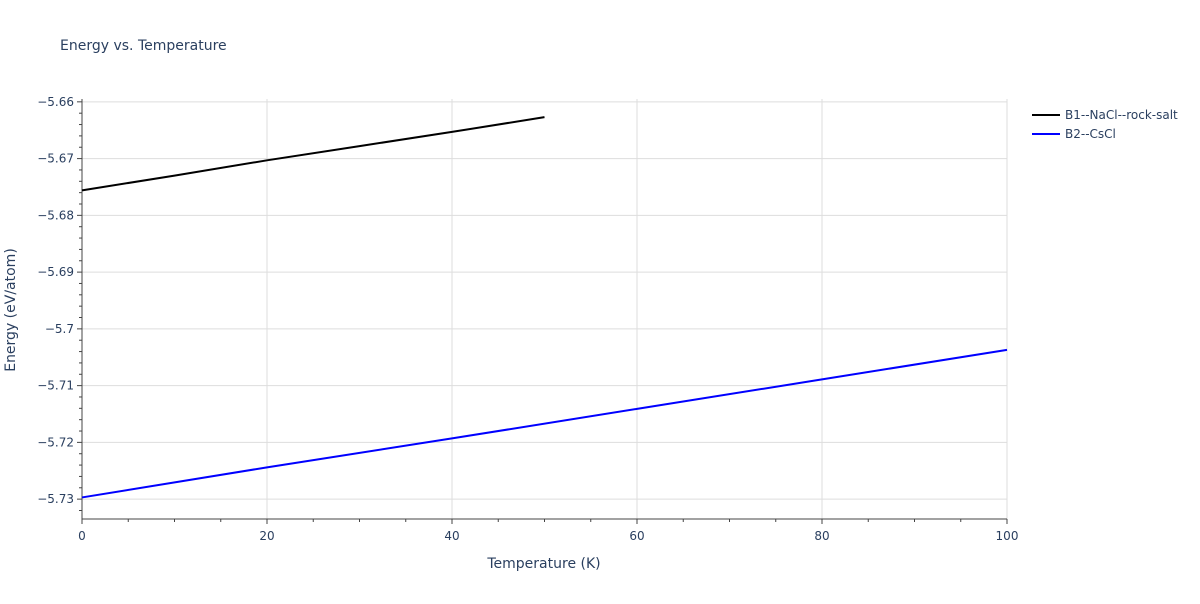 The image size is (1200, 604). What do you see at coordinates (821, 536) in the screenshot?
I see `x-tick-label: 80` at bounding box center [821, 536].